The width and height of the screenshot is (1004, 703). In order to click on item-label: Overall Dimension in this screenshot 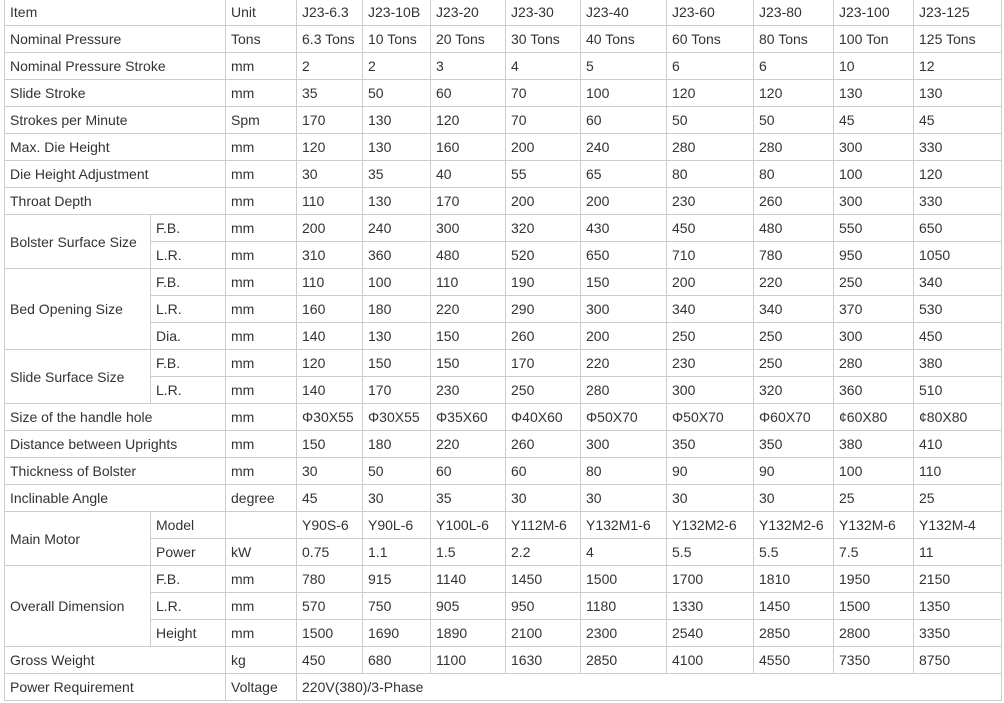, I will do `click(77, 606)`.